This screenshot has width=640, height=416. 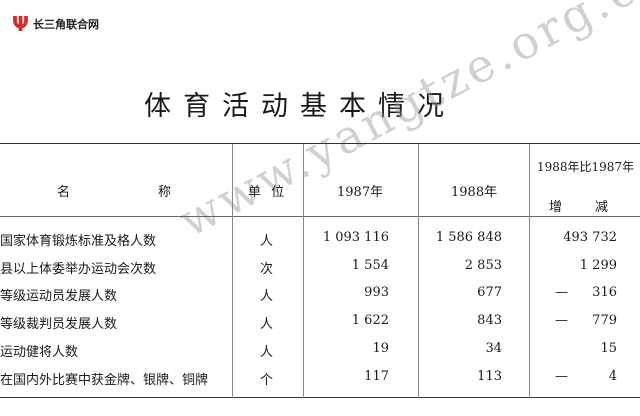 I want to click on row-name: 等级裁判员发展人数, so click(x=59, y=324).